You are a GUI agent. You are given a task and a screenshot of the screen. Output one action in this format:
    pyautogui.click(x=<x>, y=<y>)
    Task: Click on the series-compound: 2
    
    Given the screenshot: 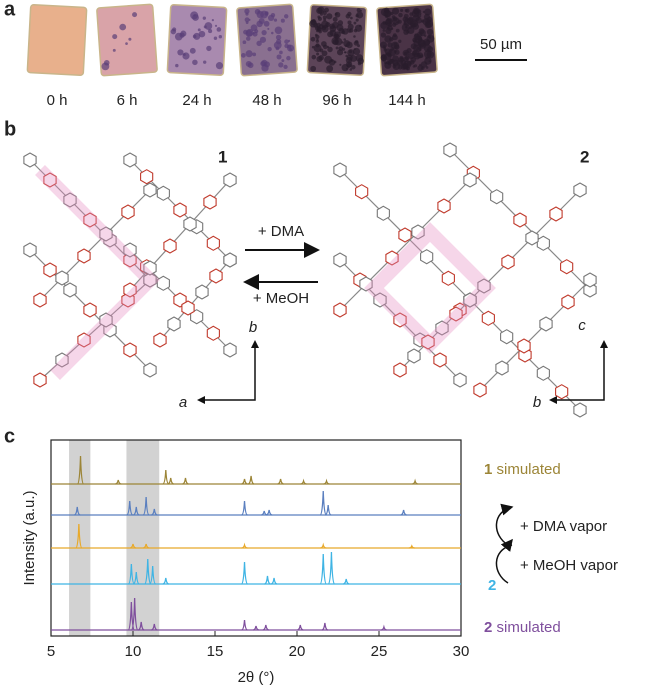 What is the action you would take?
    pyautogui.click(x=488, y=627)
    